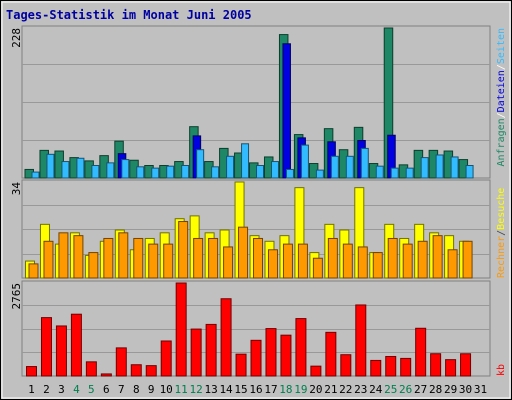  I want to click on x-tick-label: 21, so click(330, 389).